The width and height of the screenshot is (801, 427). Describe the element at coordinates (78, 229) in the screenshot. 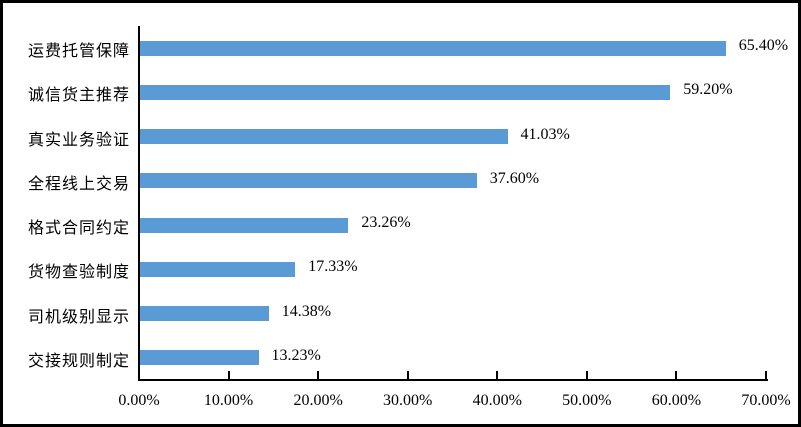

I see `category-label: 格式合同约定` at that location.